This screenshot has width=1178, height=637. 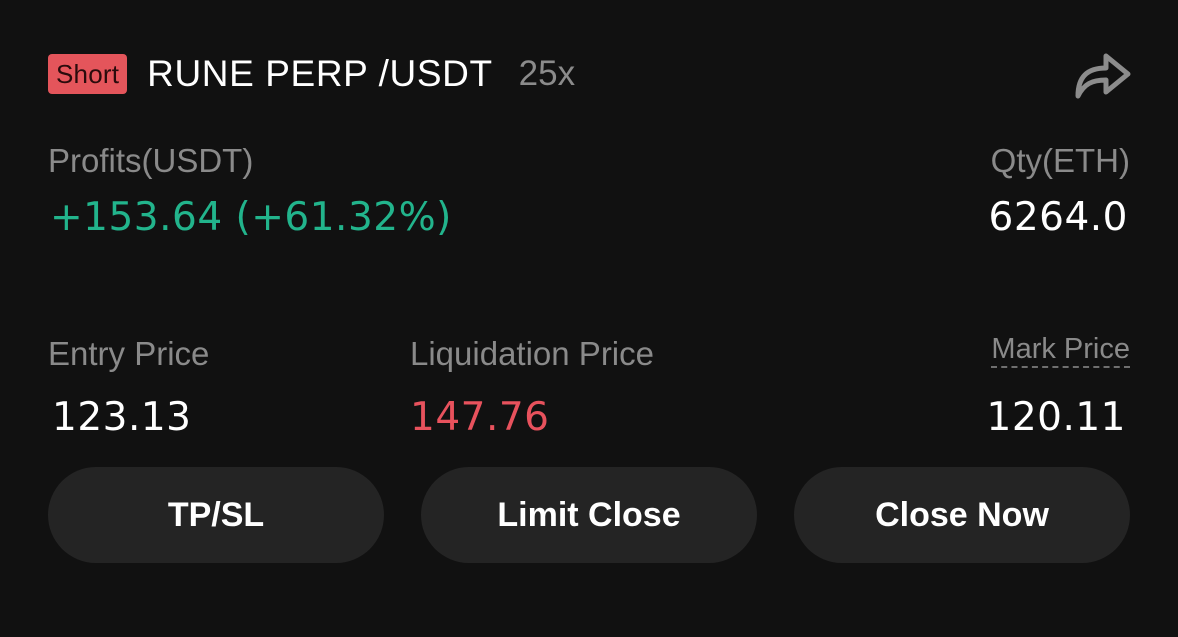 What do you see at coordinates (216, 515) in the screenshot?
I see `tpsl-button: TP/SL` at bounding box center [216, 515].